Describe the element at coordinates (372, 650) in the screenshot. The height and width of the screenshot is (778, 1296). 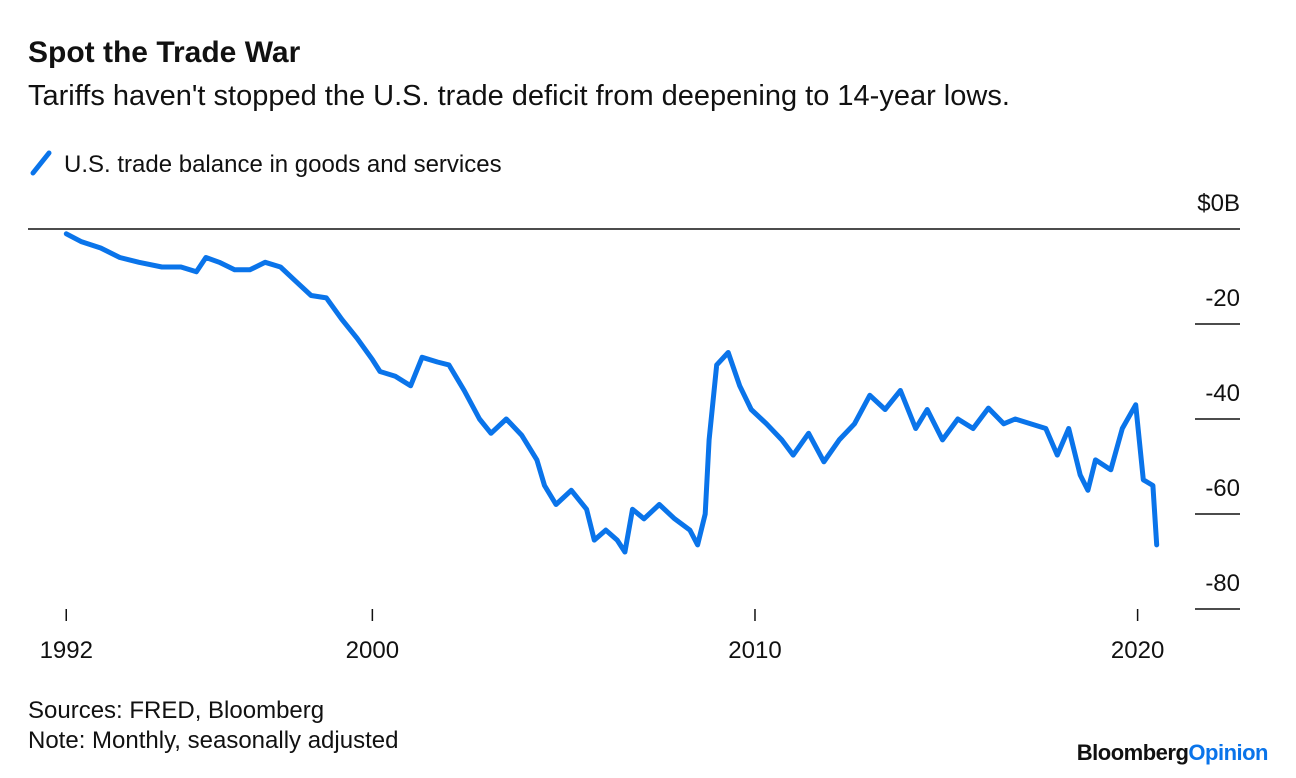
I see `x-tick-label: 2000` at that location.